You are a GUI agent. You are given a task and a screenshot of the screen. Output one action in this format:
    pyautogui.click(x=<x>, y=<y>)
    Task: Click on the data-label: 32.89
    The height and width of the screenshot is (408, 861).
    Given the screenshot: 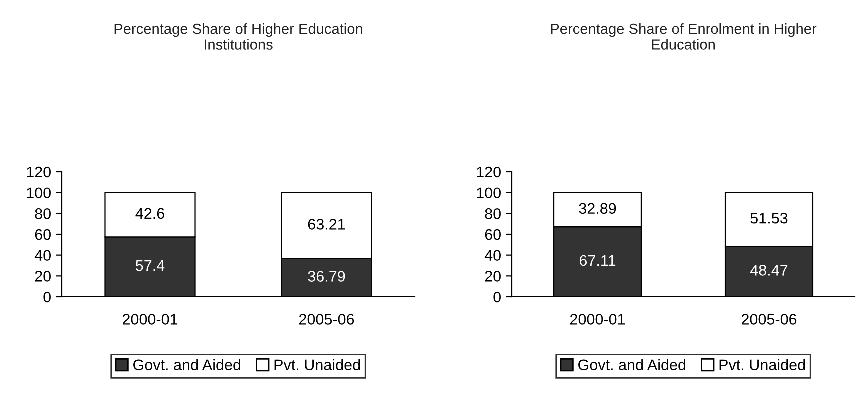 What is the action you would take?
    pyautogui.click(x=597, y=208)
    